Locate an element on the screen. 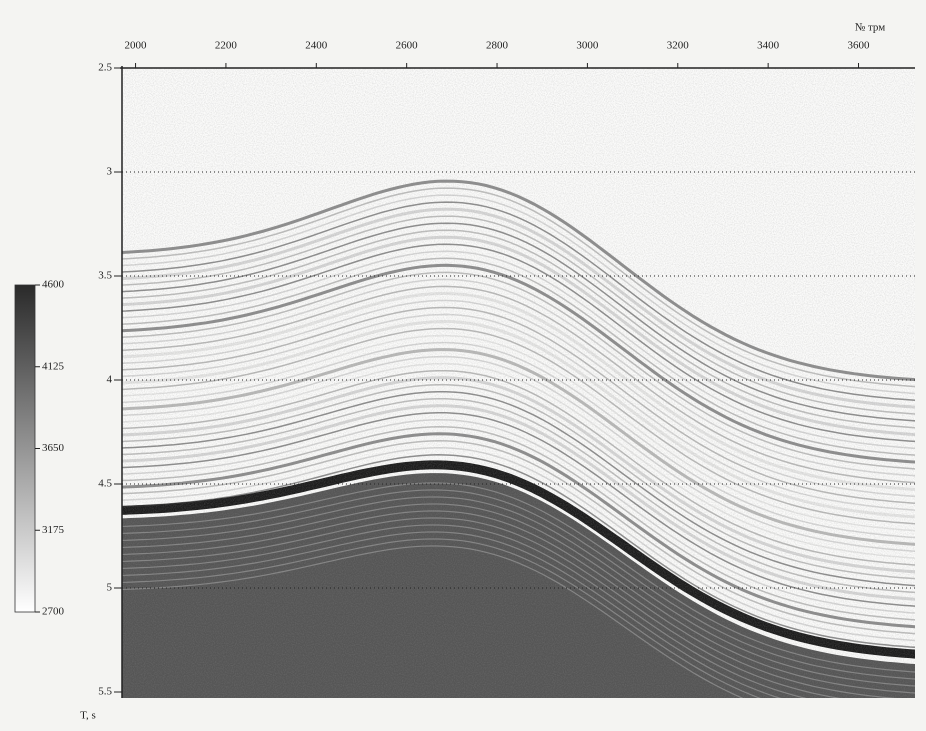 The width and height of the screenshot is (926, 731). colorbar-tick-label: 4125 is located at coordinates (53, 366).